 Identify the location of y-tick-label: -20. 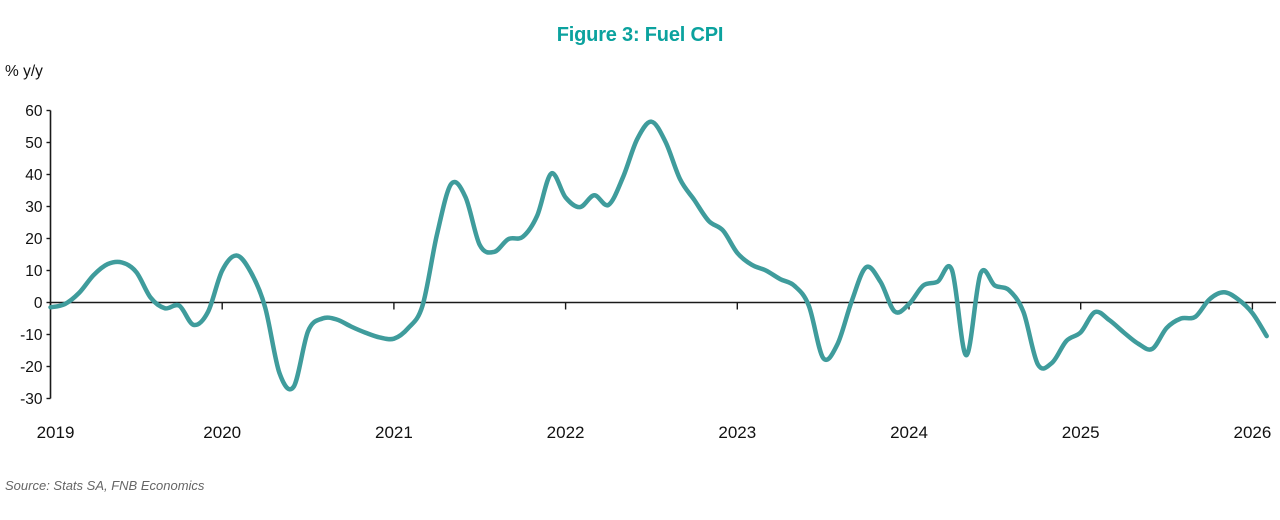
(31, 367).